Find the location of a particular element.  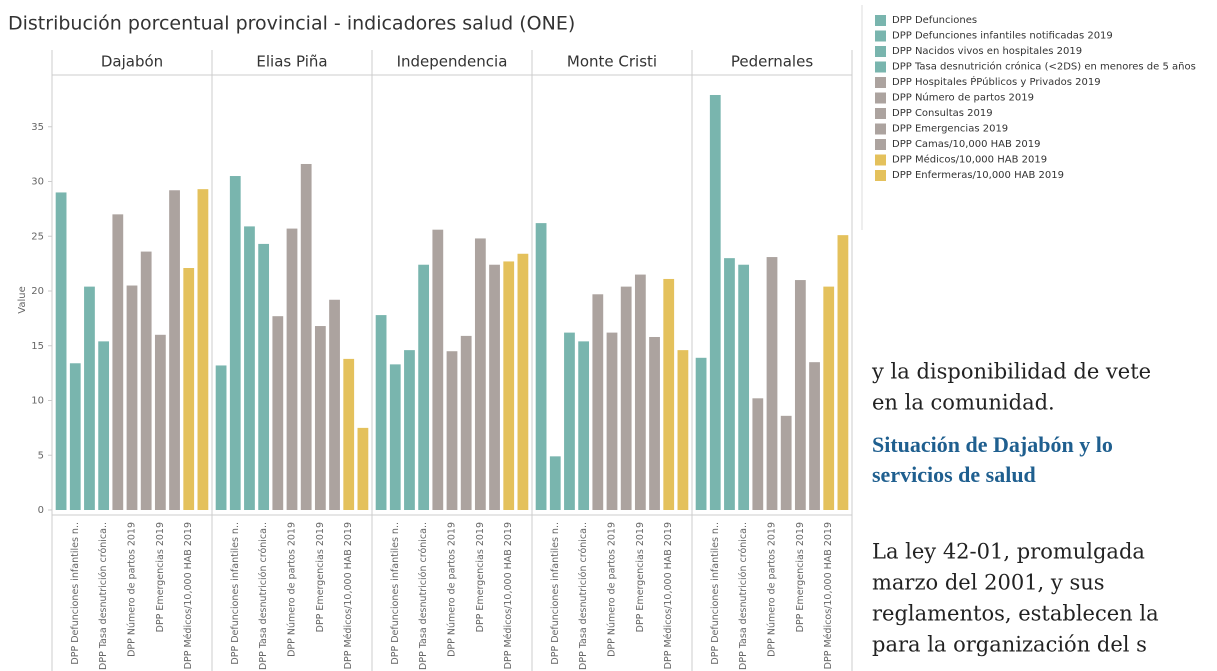

facet-header: Independencia is located at coordinates (452, 62).